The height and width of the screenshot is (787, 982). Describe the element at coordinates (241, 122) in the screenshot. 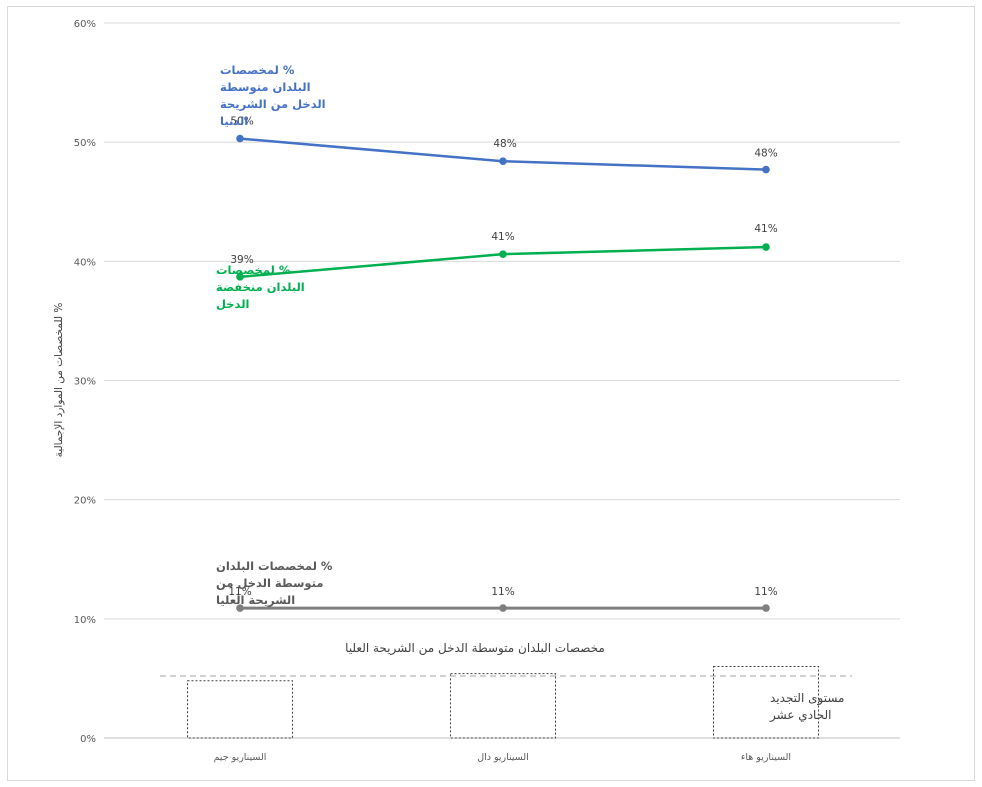

I see `data-label: 50%` at that location.